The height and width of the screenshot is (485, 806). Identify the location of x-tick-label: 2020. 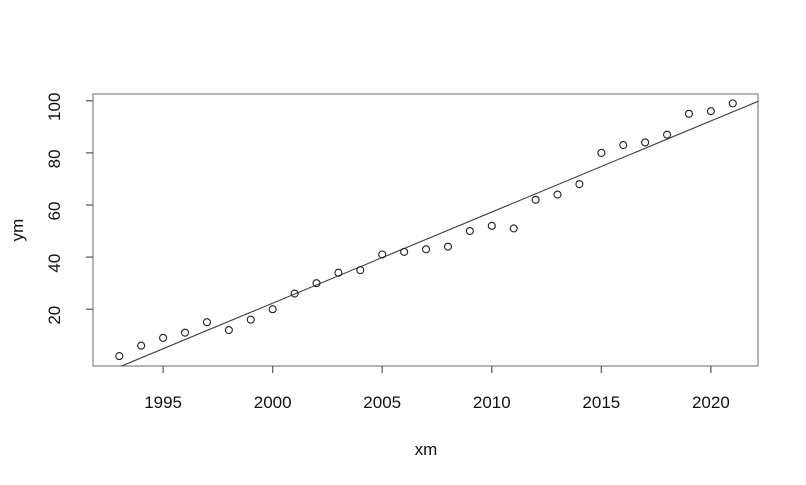
(711, 402).